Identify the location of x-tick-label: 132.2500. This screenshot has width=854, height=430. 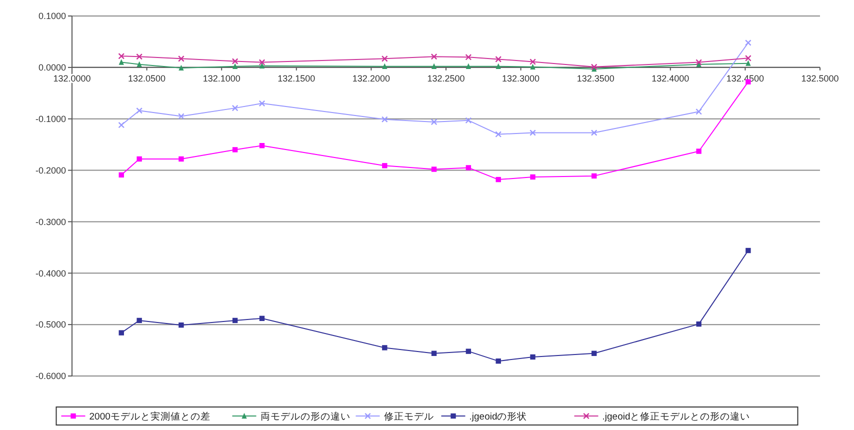
(446, 78).